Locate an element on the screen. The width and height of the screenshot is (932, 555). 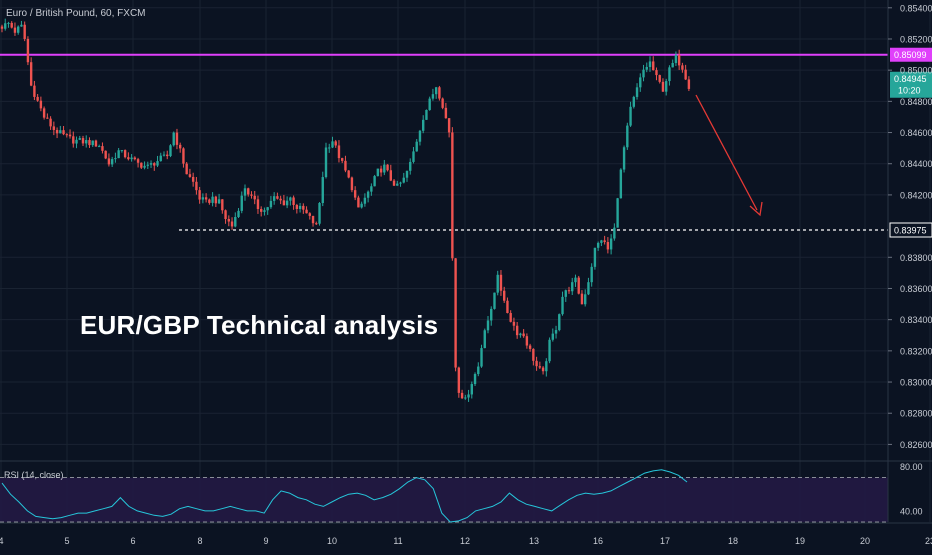
x-tick-label: 18 is located at coordinates (733, 541).